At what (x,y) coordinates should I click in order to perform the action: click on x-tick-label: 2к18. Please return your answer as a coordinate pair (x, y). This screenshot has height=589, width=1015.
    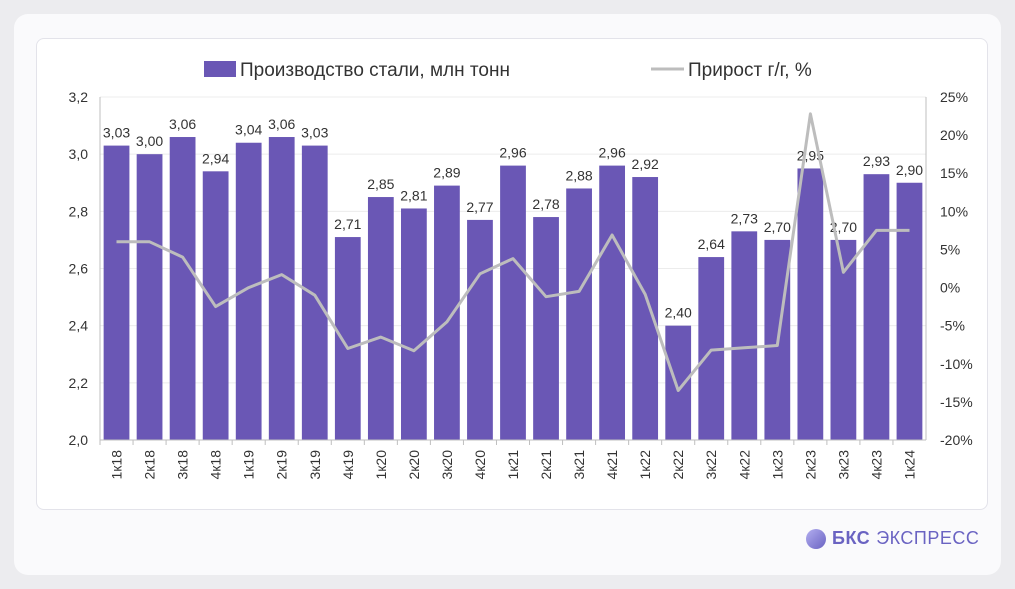
    Looking at the image, I should click on (150, 465).